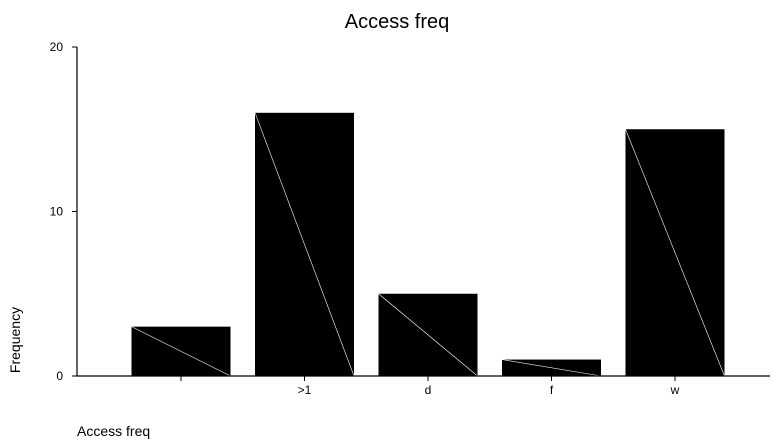  I want to click on x-ticks-group: >1 d f w, so click(430, 386).